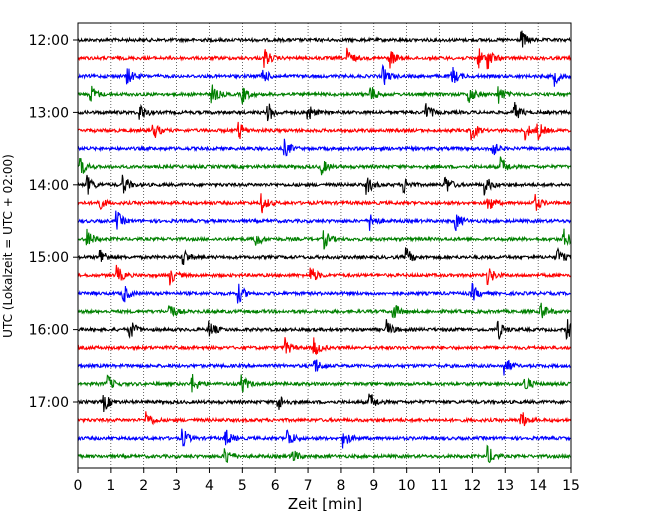 The image size is (650, 520). I want to click on x-tick-label: 10, so click(407, 486).